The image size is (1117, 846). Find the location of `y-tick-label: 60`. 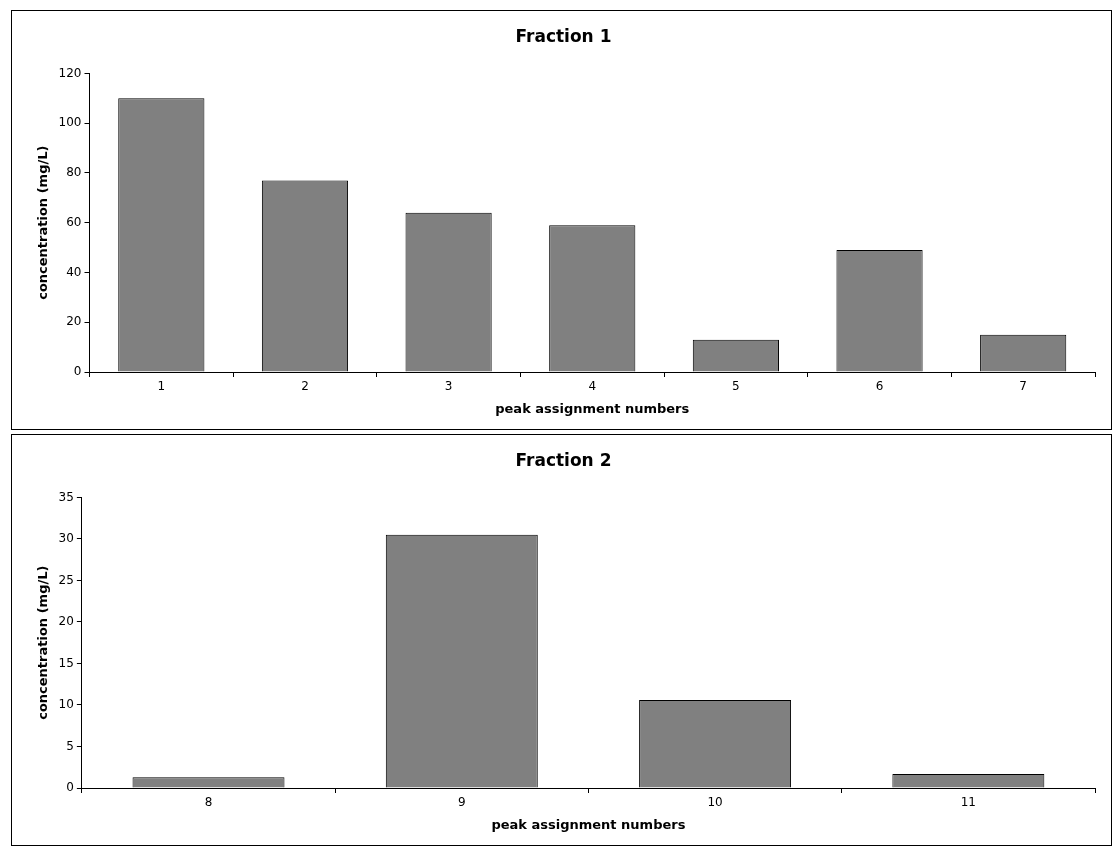

y-tick-label: 60 is located at coordinates (74, 221).